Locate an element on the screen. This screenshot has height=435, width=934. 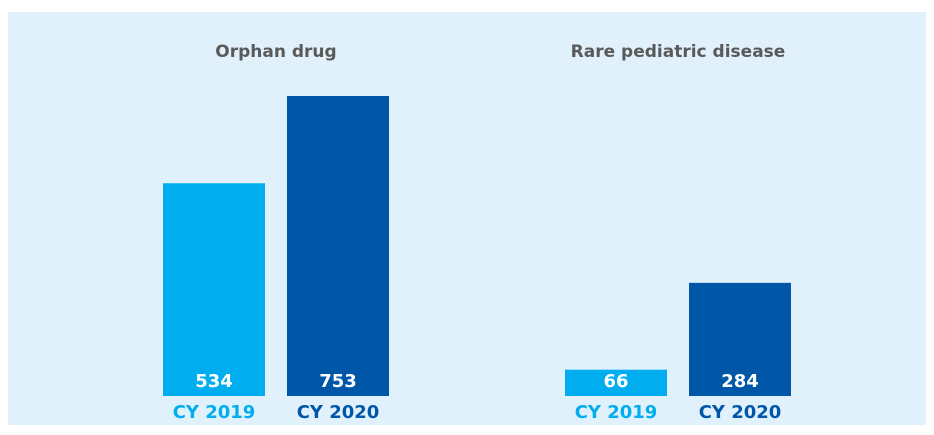
value-label: 66 is located at coordinates (615, 381).